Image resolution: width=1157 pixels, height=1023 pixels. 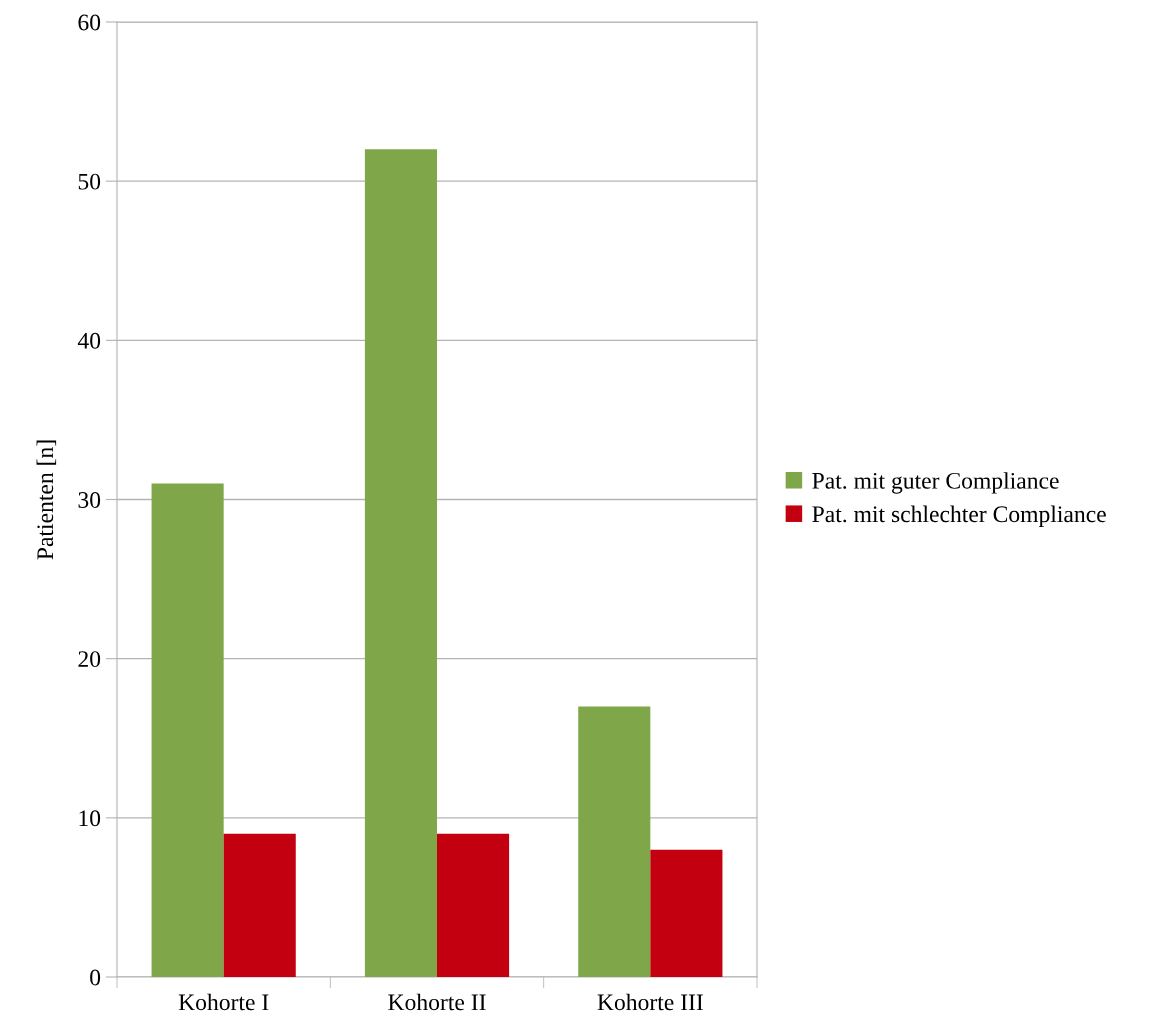 I want to click on x-tick-label: Kohorte II, so click(x=437, y=1002).